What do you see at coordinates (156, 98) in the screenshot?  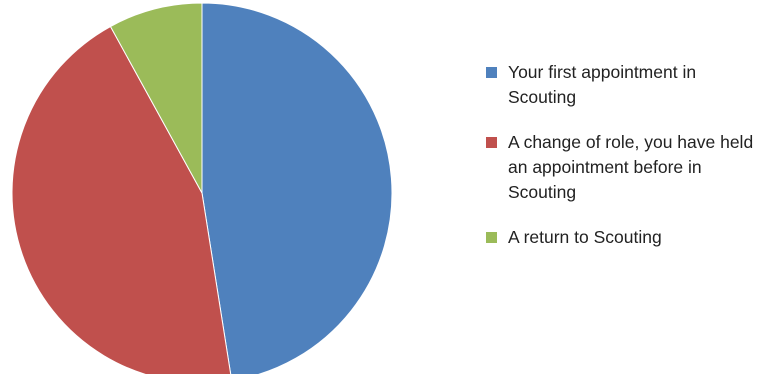 I see `pie-slice-return-to-scouting` at bounding box center [156, 98].